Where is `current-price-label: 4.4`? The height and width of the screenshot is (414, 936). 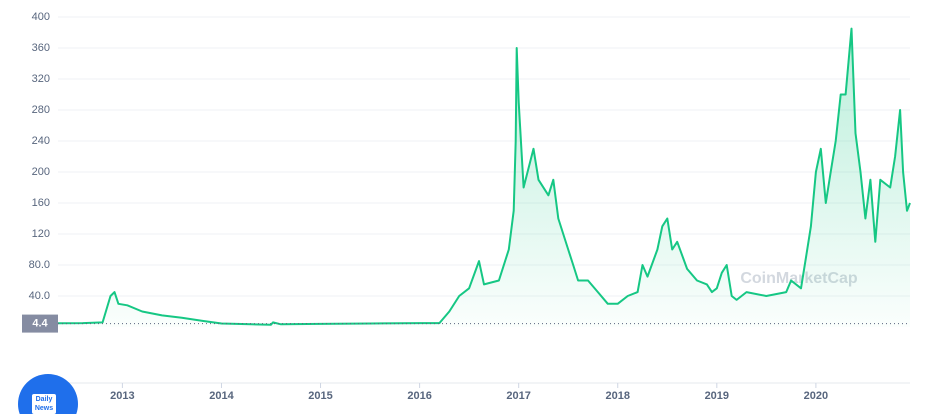 current-price-label: 4.4 is located at coordinates (40, 323).